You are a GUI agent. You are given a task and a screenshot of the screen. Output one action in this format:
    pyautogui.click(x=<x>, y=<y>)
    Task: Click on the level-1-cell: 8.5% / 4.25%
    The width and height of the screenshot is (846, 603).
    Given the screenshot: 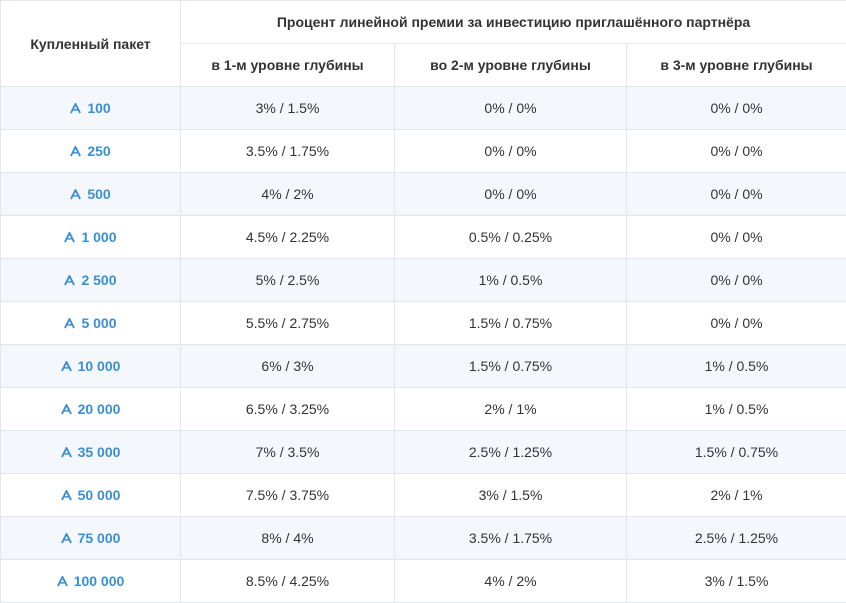 What is the action you would take?
    pyautogui.click(x=288, y=581)
    